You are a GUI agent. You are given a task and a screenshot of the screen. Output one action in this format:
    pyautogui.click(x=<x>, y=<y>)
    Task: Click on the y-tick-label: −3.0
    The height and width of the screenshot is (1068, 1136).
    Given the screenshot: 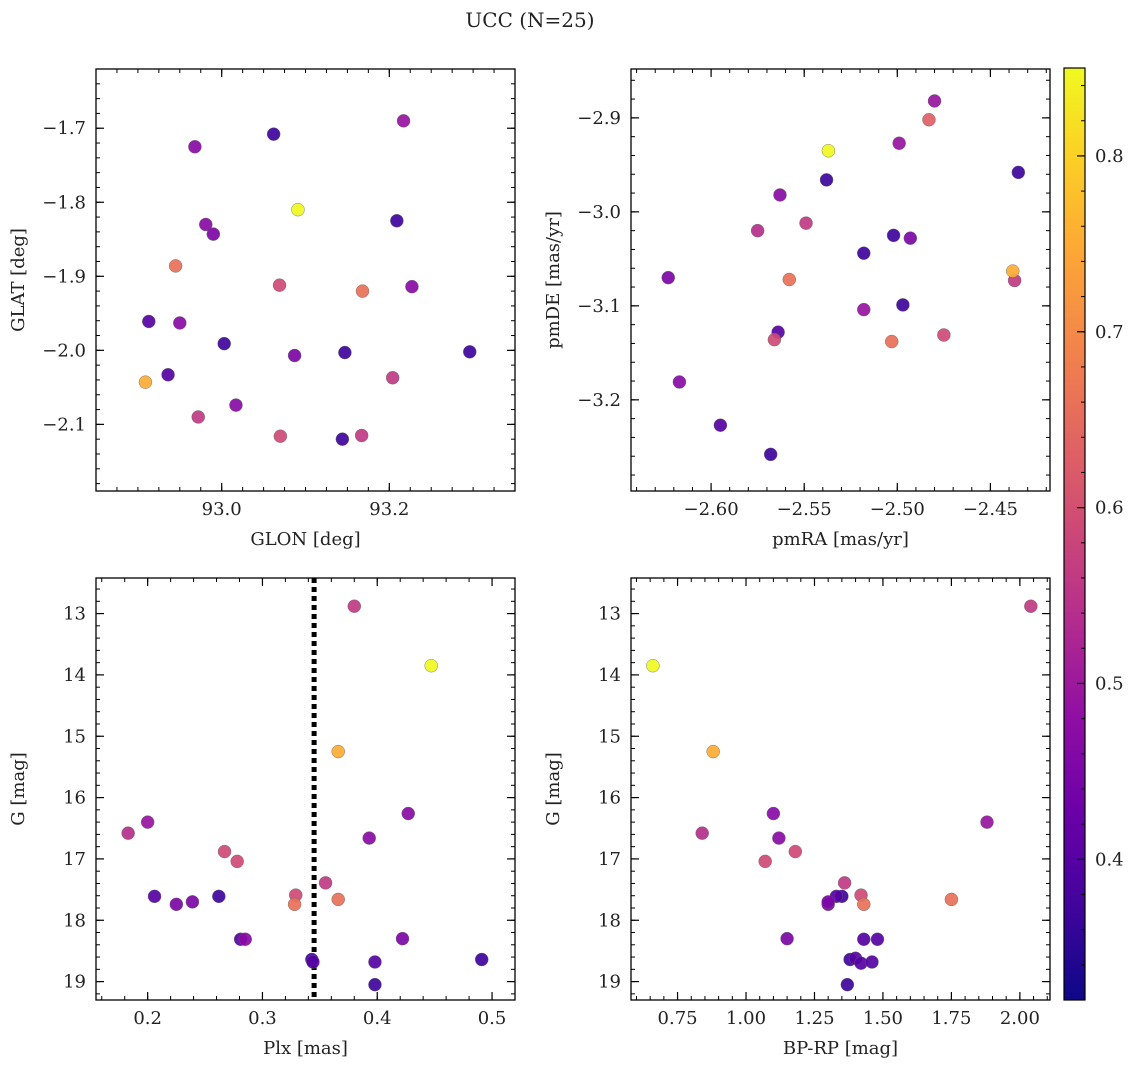 What is the action you would take?
    pyautogui.click(x=599, y=212)
    